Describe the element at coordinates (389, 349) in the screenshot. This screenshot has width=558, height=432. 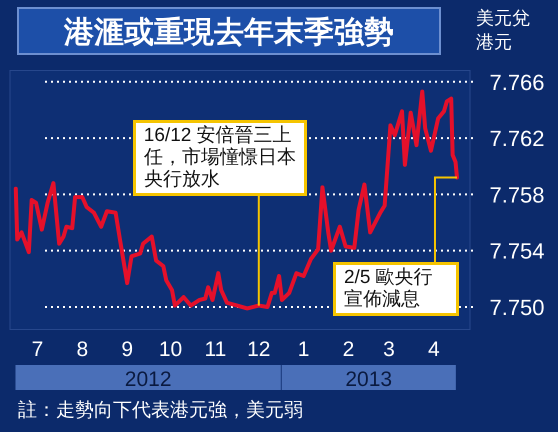
I see `x-tick-label: 3` at that location.